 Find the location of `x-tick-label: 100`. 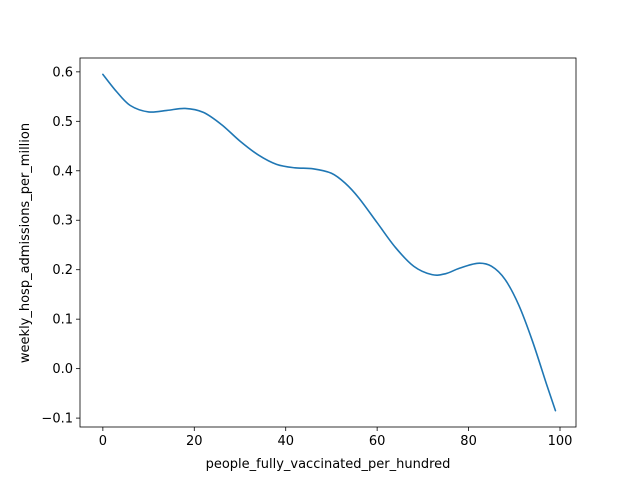

x-tick-label: 100 is located at coordinates (560, 441).